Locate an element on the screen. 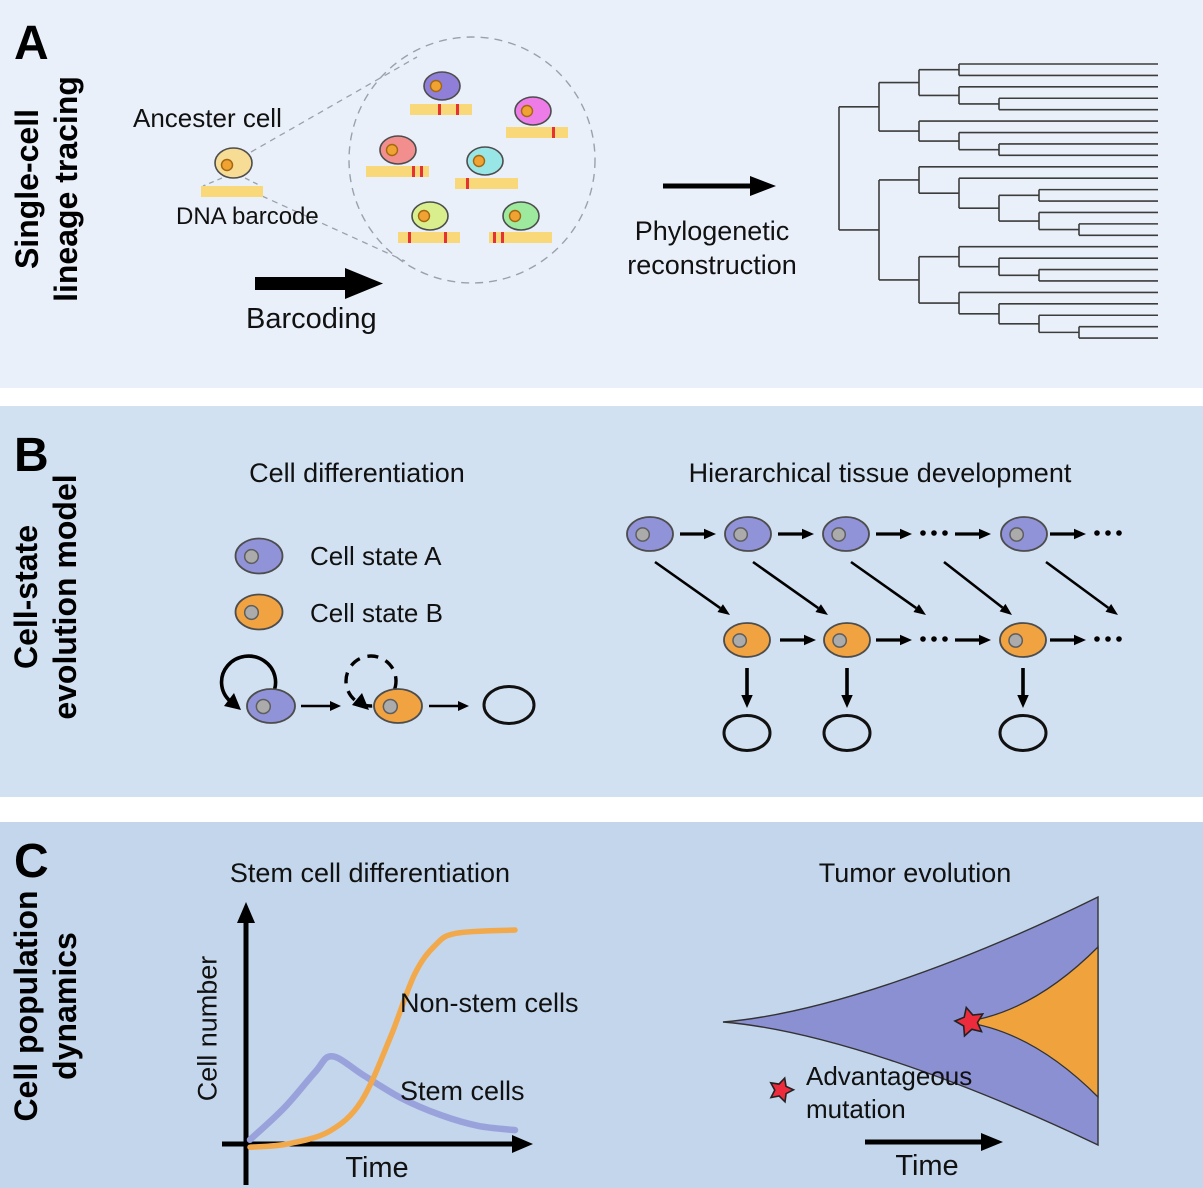 The height and width of the screenshot is (1188, 1203). phylogenetic-label-line: Phylogenetic is located at coordinates (712, 231).